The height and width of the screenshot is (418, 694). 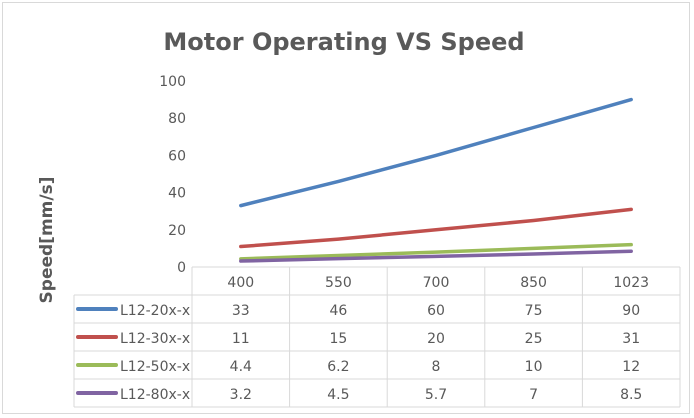 I want to click on series-line-L12-30x-x, so click(x=436, y=228).